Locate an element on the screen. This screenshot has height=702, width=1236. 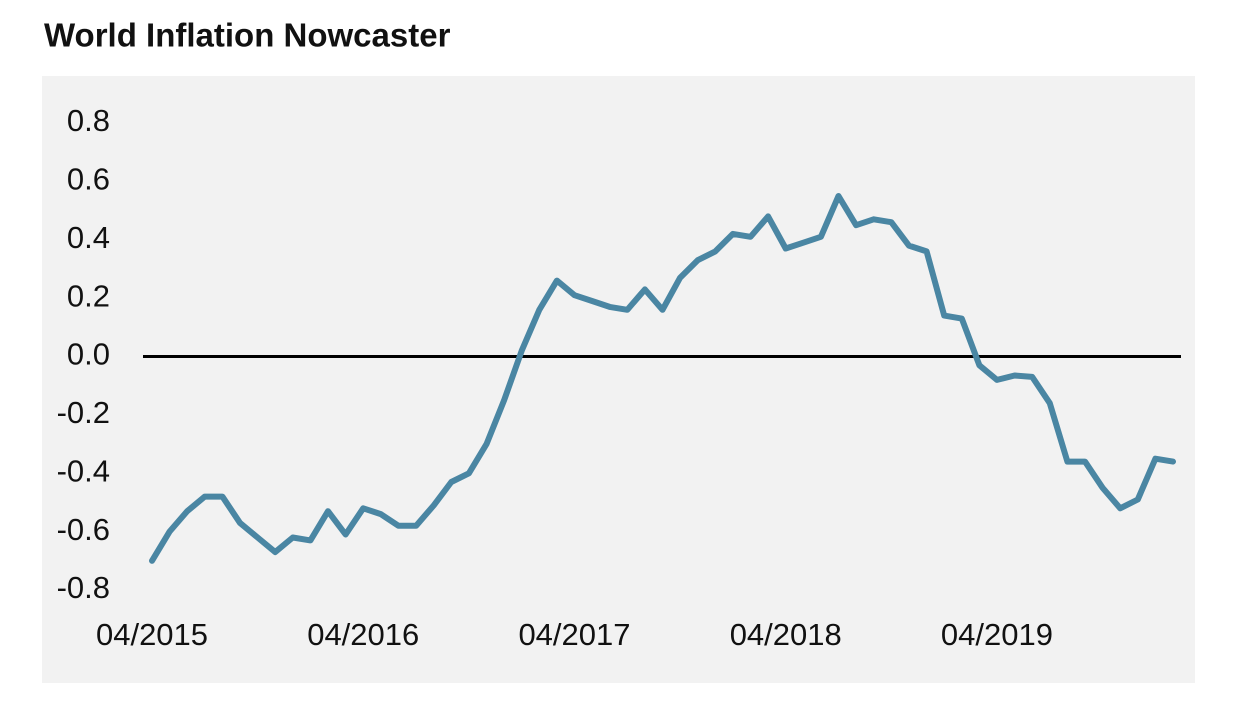
chart-title: World Inflation Nowcaster is located at coordinates (247, 35).